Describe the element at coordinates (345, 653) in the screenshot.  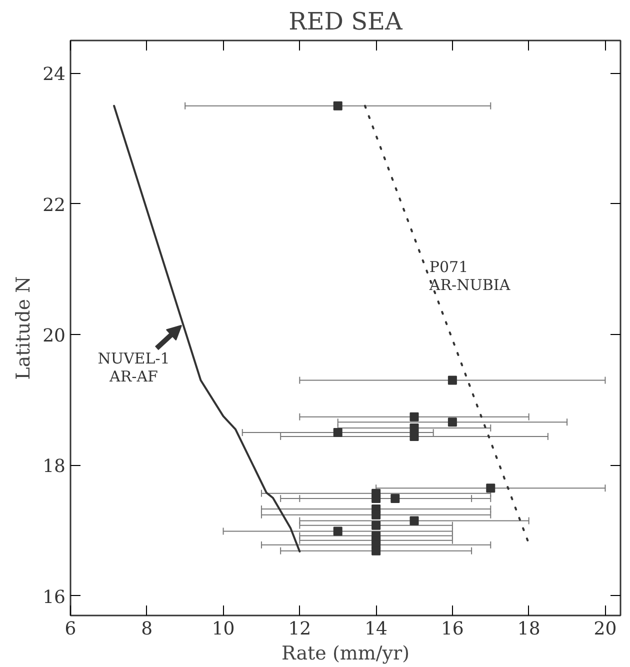
I see `x-axis-title: Rate (mm/yr)` at that location.